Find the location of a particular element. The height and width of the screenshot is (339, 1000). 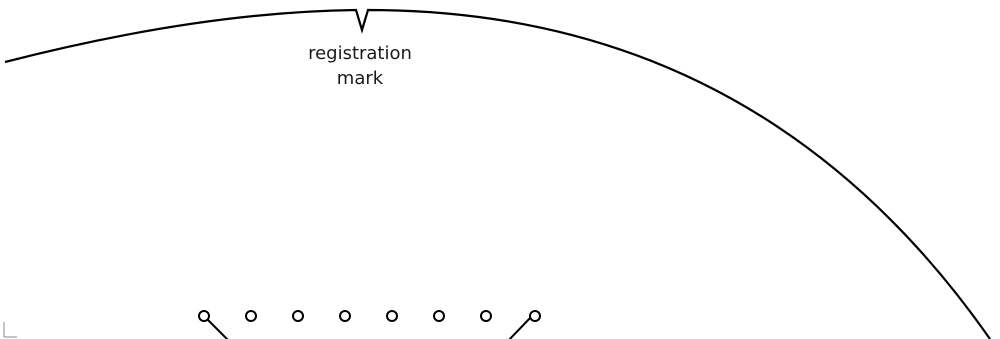

right-connector-line is located at coordinates (520, 327).